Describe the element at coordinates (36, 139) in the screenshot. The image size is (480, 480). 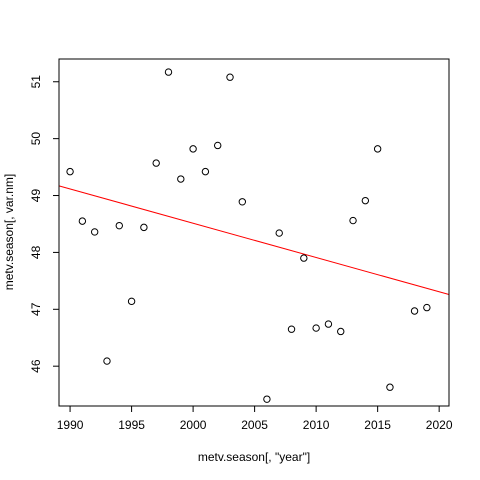
I see `y-tick-label: 50` at that location.